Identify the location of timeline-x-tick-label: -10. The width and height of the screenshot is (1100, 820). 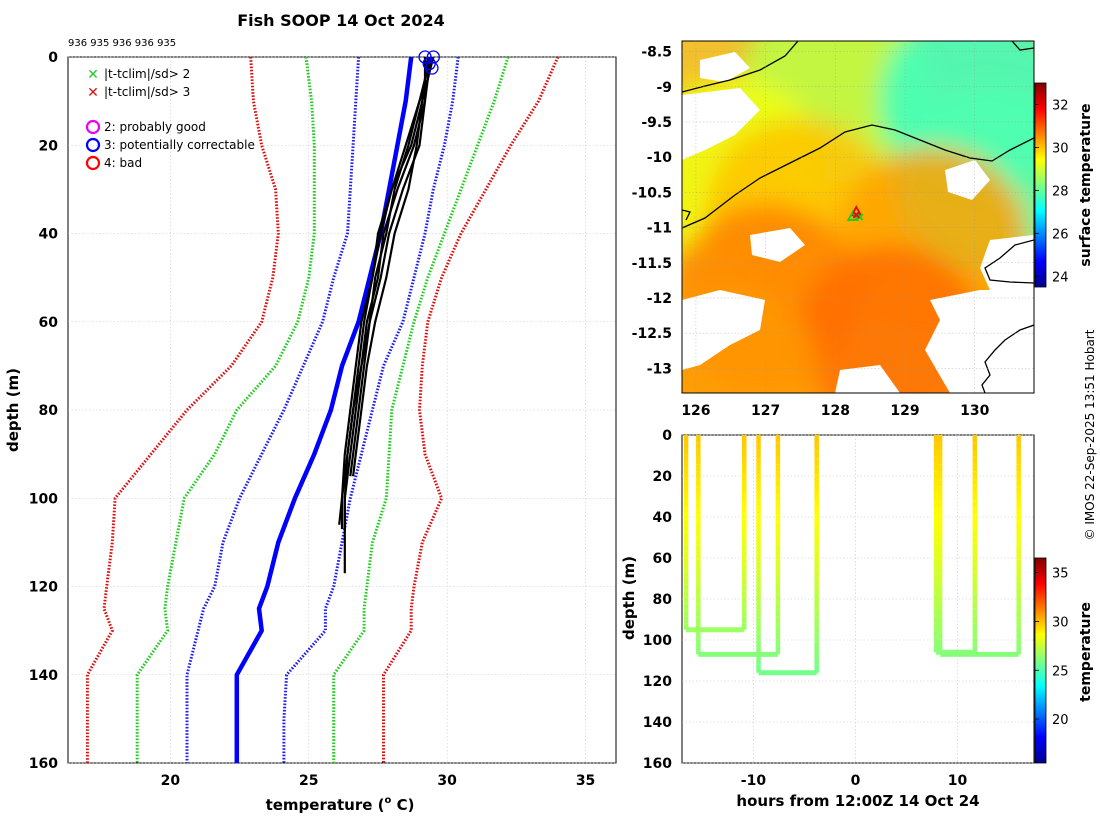
(754, 781).